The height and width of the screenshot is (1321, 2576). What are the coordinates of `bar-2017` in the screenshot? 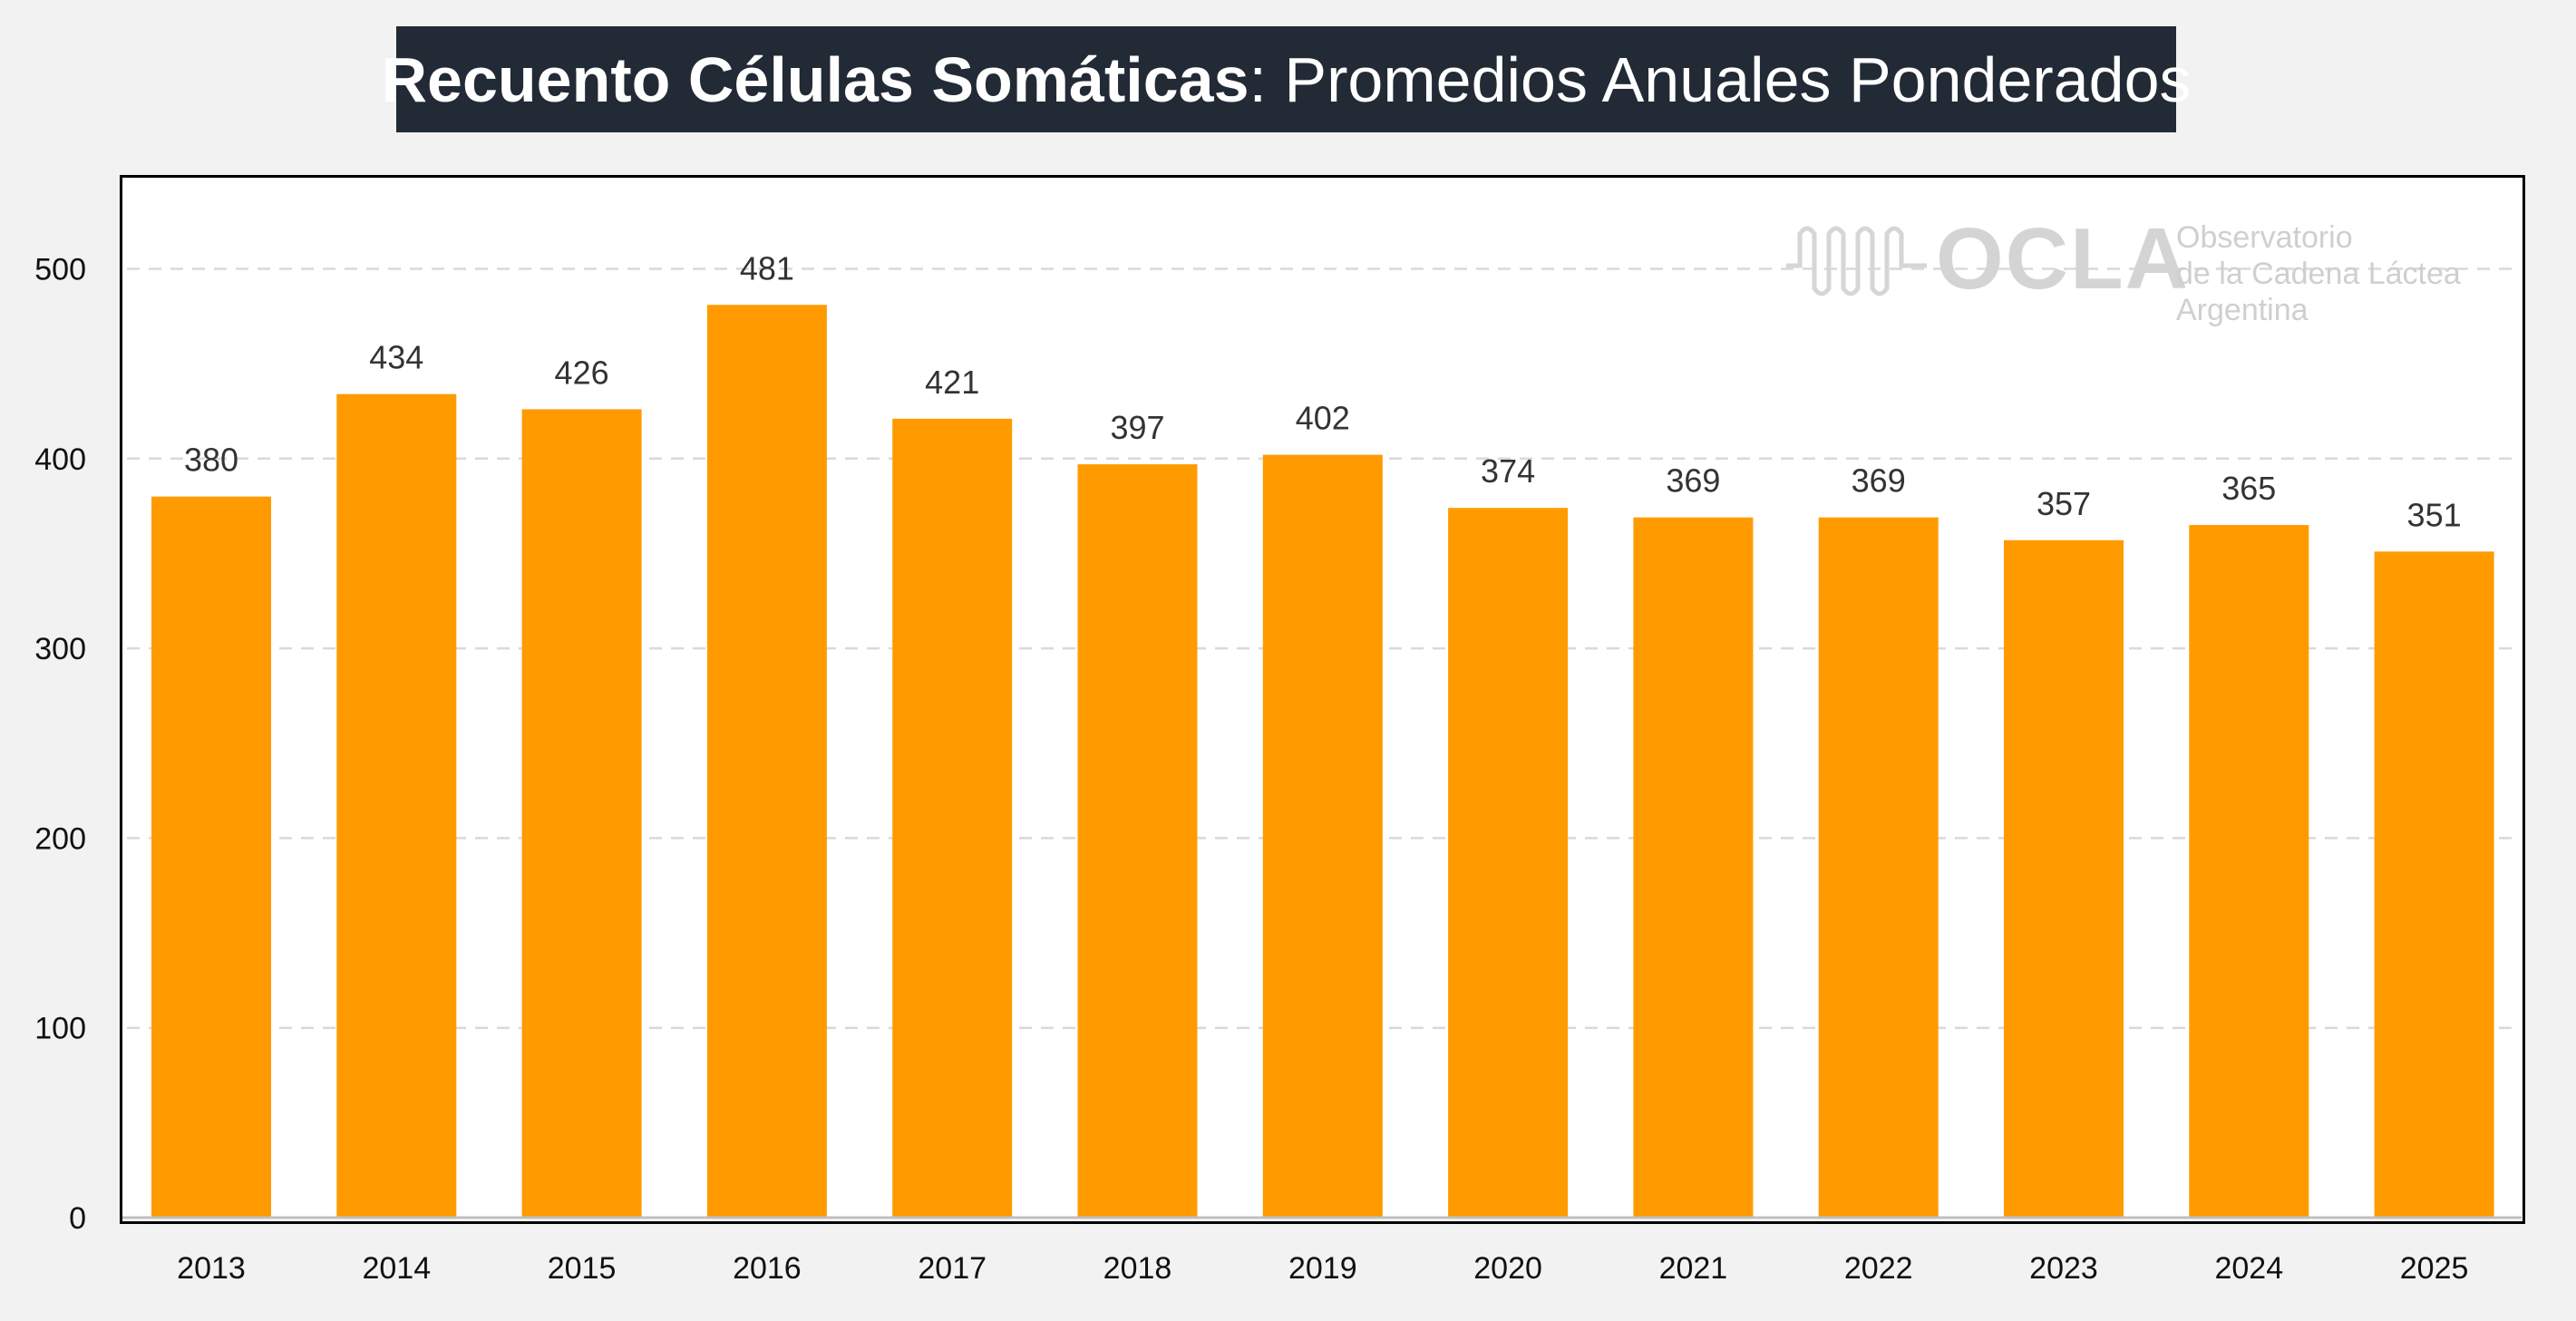 It's located at (952, 818).